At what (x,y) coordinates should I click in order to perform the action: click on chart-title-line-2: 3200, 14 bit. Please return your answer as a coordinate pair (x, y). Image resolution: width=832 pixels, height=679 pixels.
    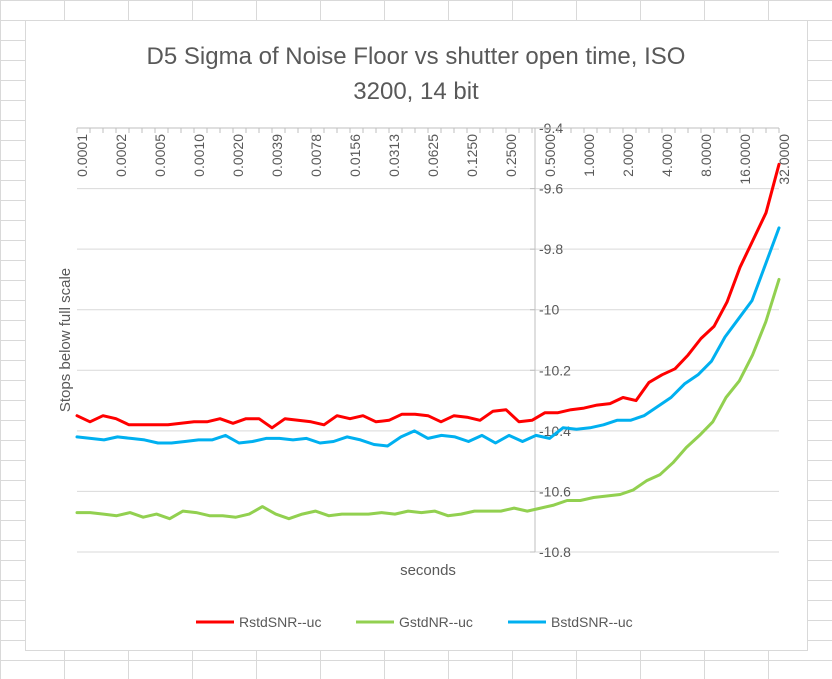
    Looking at the image, I should click on (416, 91).